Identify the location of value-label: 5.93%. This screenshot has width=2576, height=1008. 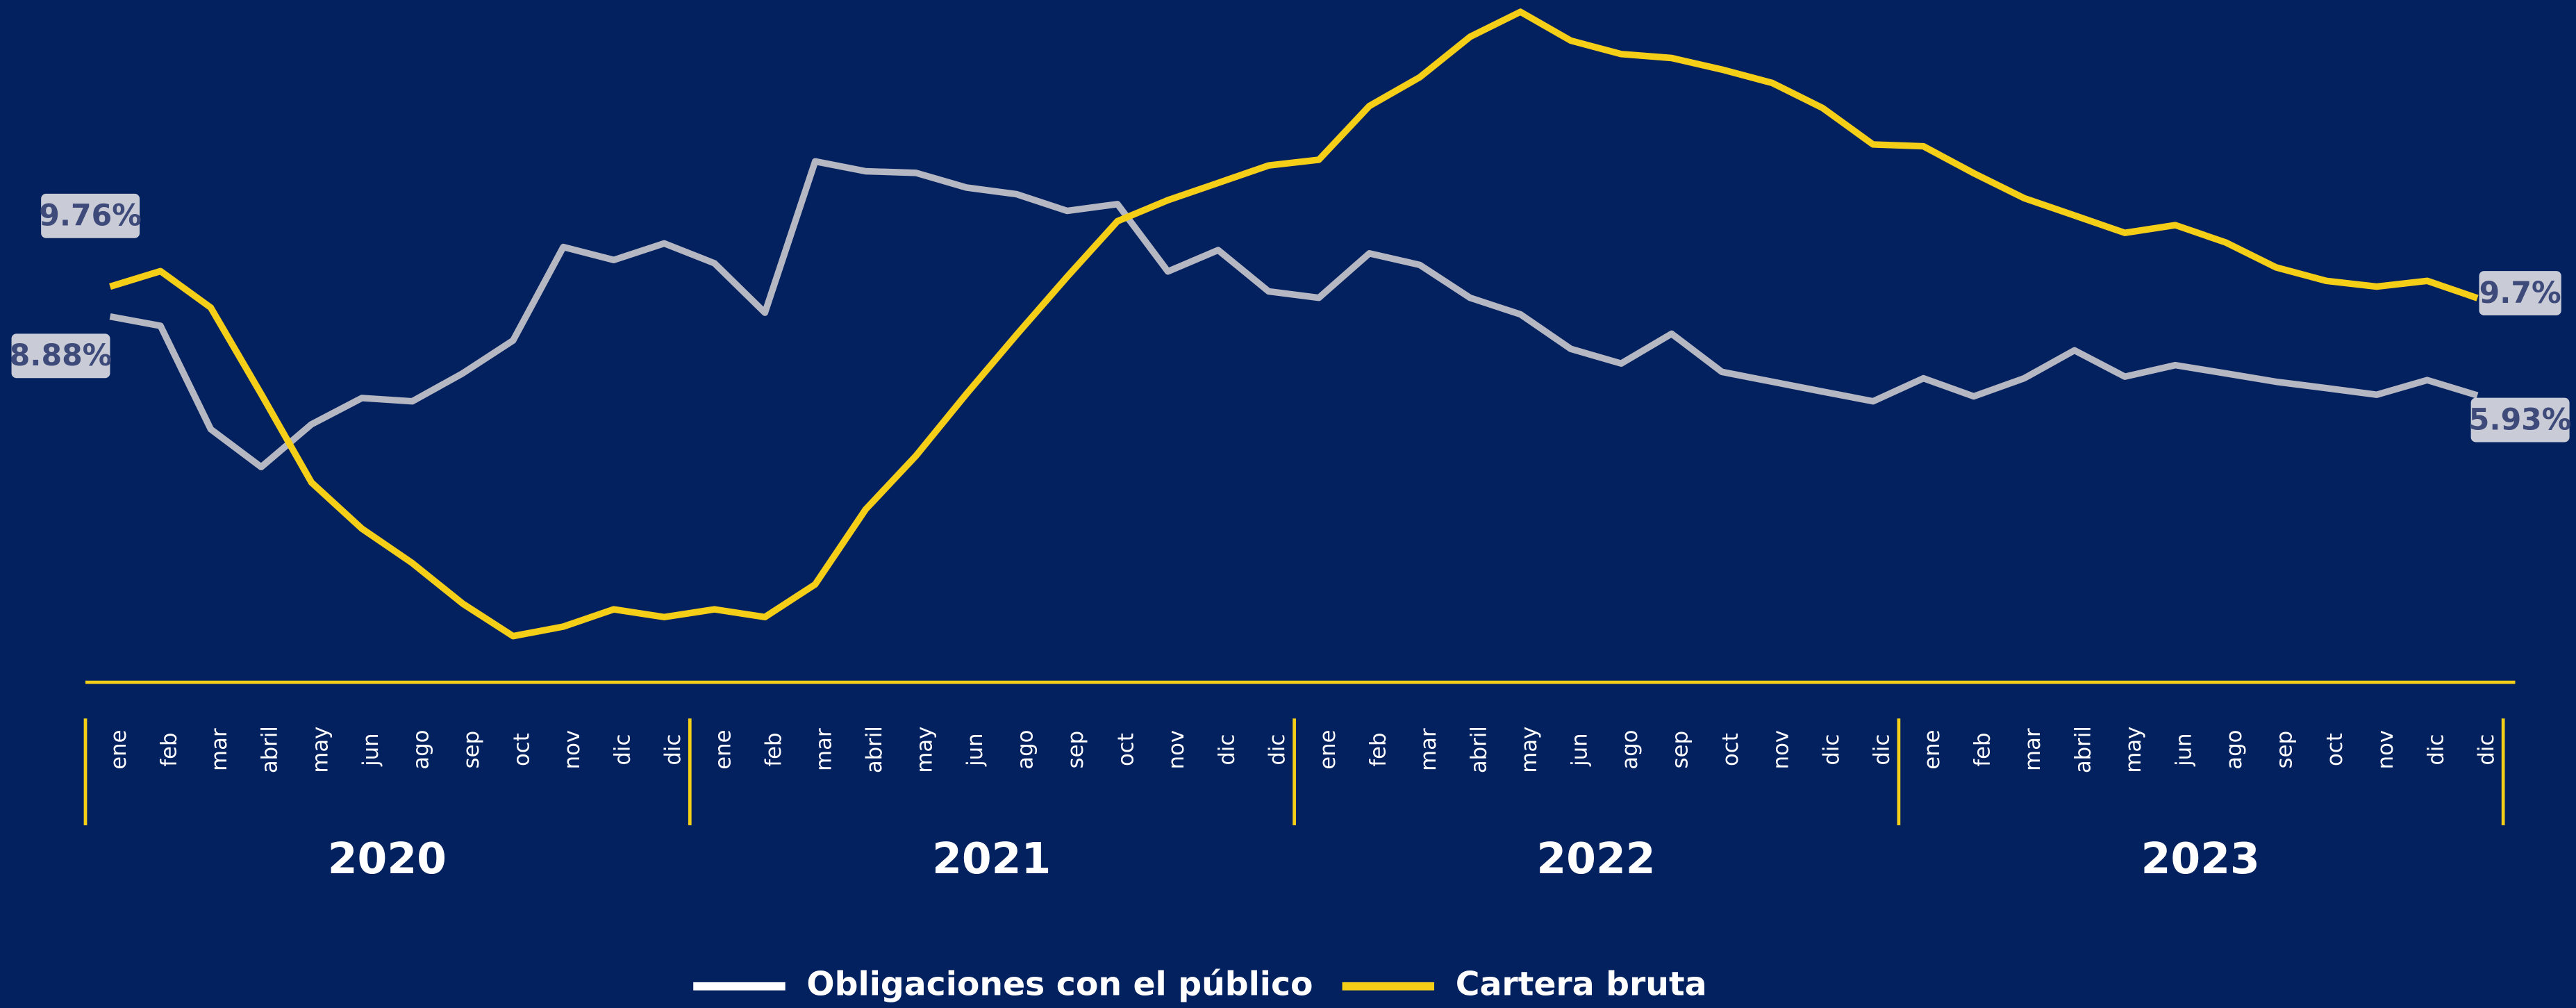
(2520, 419).